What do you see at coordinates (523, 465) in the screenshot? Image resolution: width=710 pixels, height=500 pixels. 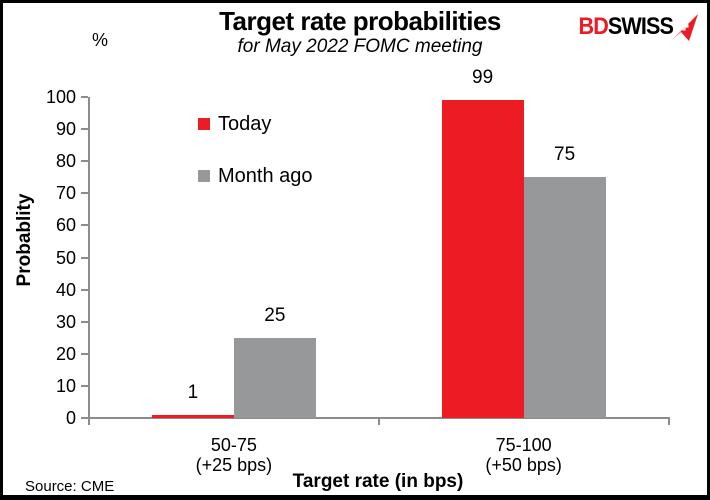 I see `x-category-label-line2: (+50 bps)` at bounding box center [523, 465].